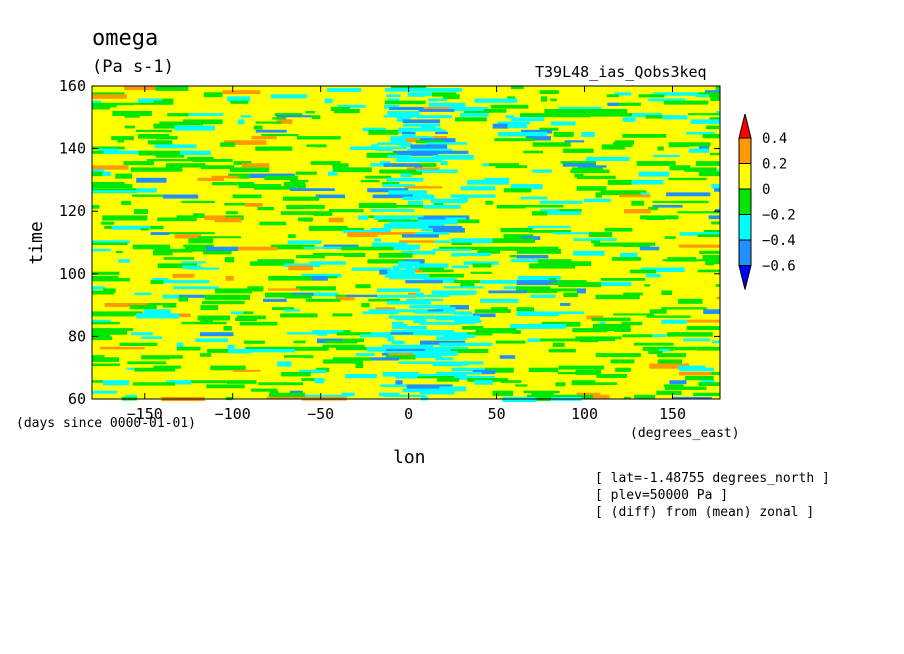 The width and height of the screenshot is (904, 654). Describe the element at coordinates (233, 414) in the screenshot. I see `x-tick-label: −100` at that location.